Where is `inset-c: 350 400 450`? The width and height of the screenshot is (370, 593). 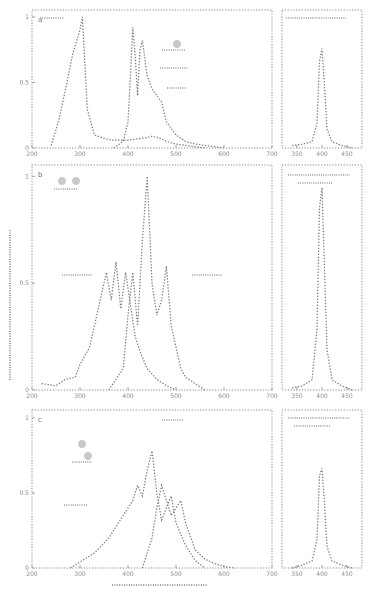 inset-c: 350 400 450 is located at coordinates (322, 493).